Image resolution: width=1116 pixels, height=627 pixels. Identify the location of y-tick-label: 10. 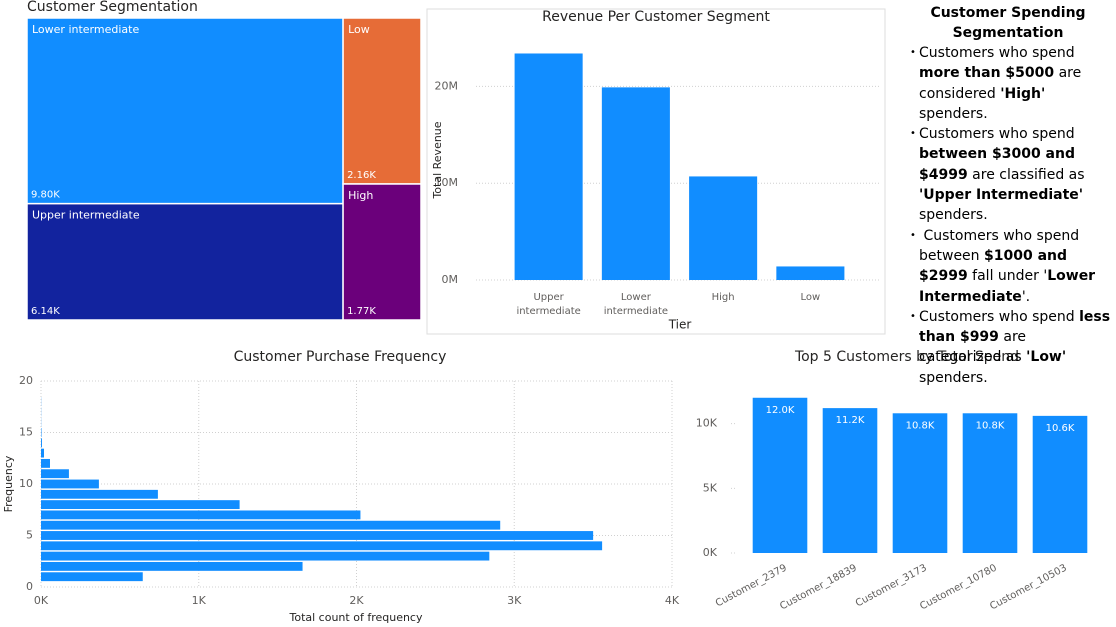
(26, 483).